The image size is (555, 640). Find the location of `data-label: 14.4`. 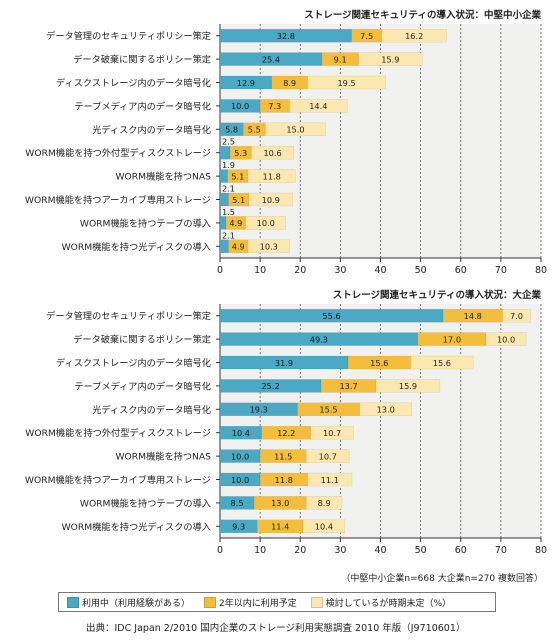

data-label: 14.4 is located at coordinates (318, 106).